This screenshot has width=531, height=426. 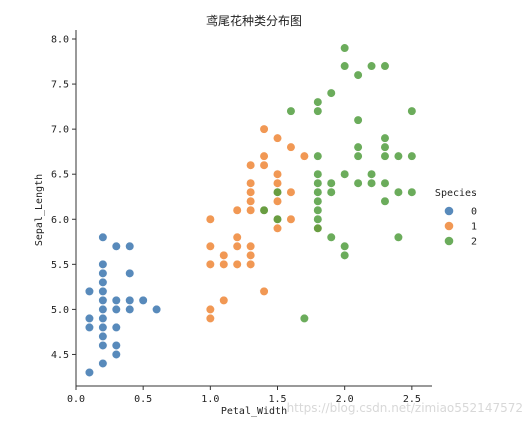 What do you see at coordinates (60, 175) in the screenshot?
I see `y-tick-label: 6.5` at bounding box center [60, 175].